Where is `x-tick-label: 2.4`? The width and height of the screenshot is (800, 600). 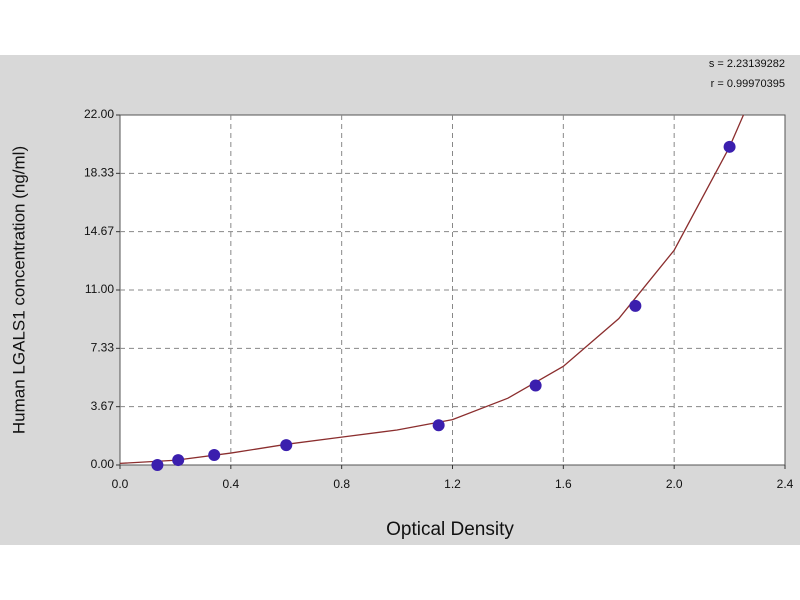
x-tick-label: 2.4 is located at coordinates (785, 484).